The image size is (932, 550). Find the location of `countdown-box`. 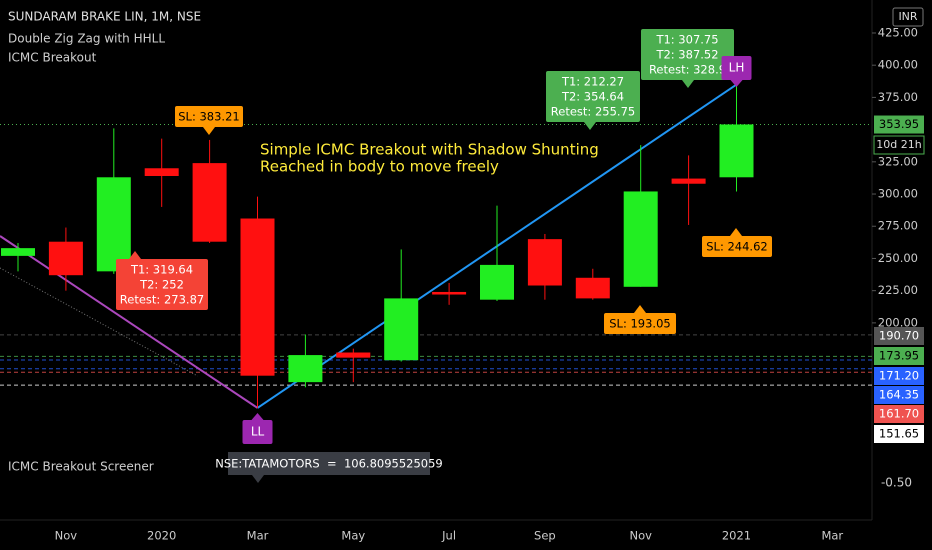

countdown-box is located at coordinates (899, 145).